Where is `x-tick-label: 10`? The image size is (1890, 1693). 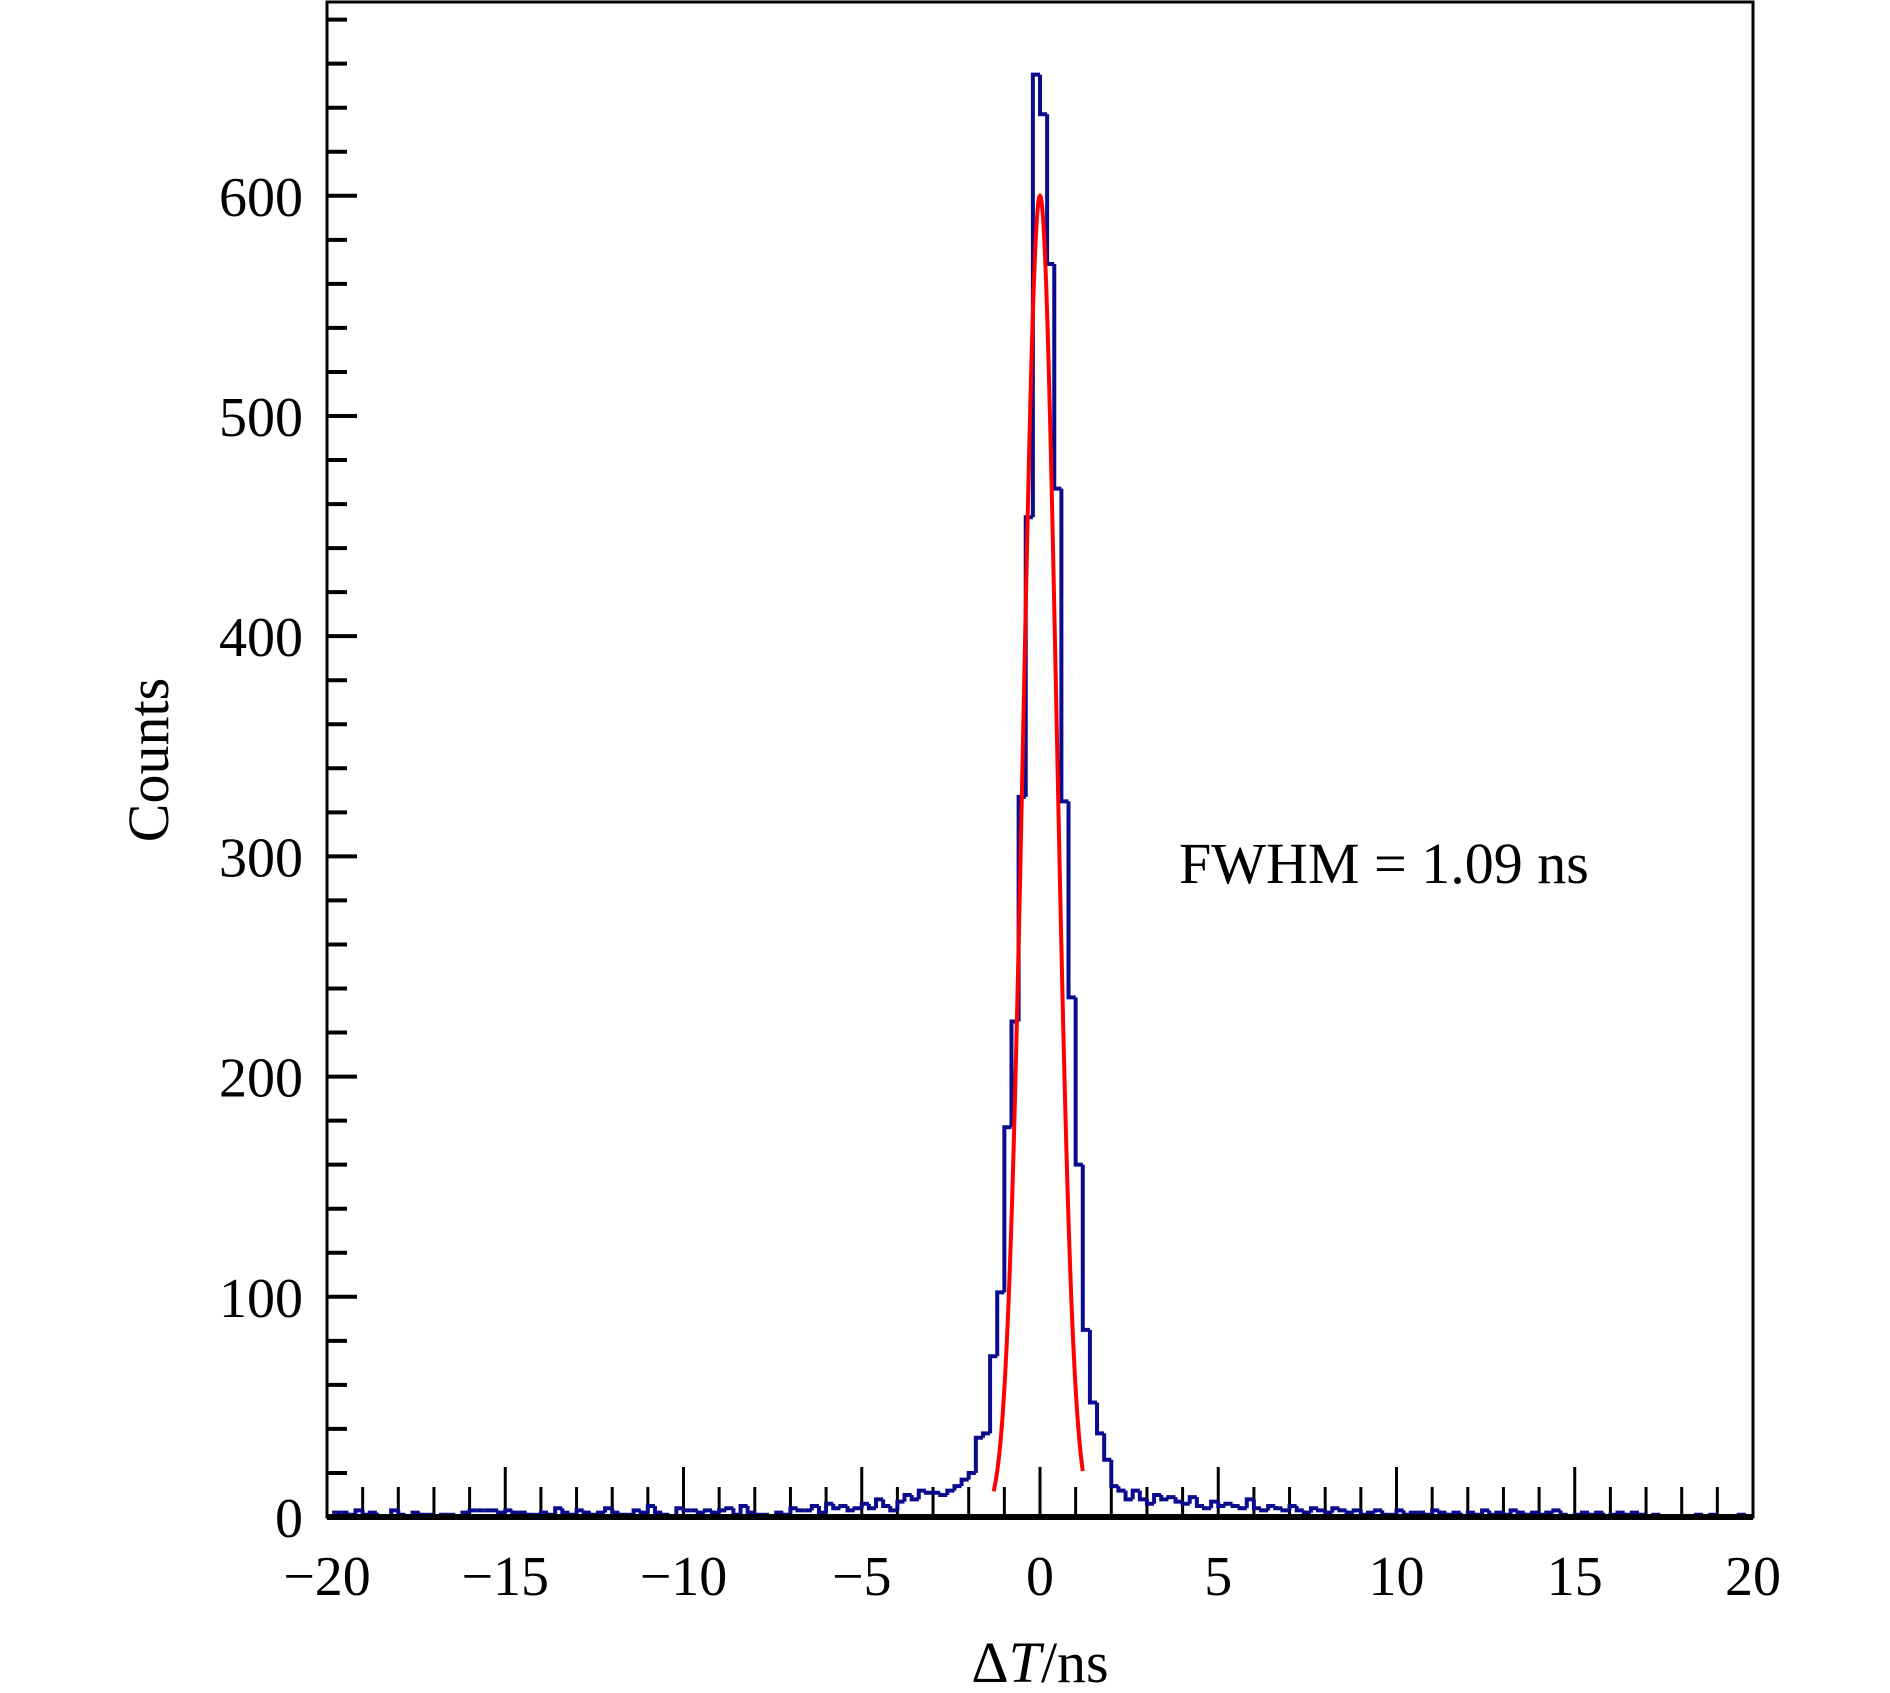 x-tick-label: 10 is located at coordinates (1397, 1577).